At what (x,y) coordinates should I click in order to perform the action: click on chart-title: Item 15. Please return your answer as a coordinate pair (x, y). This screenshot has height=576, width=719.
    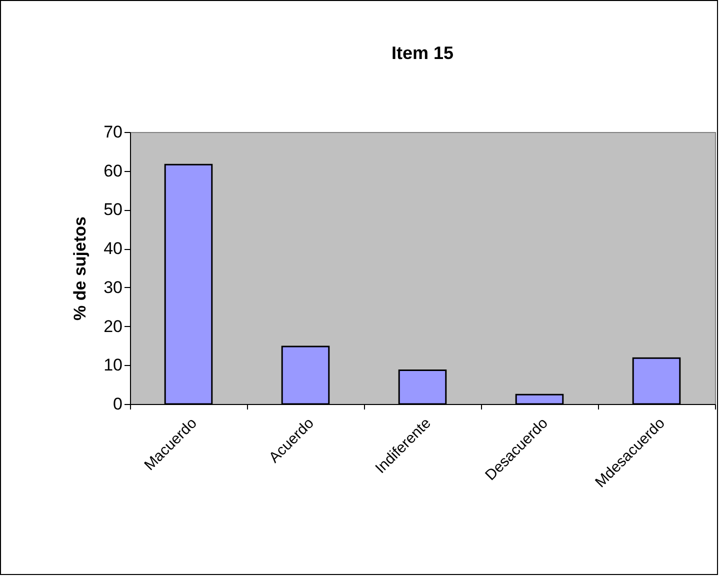
    Looking at the image, I should click on (422, 53).